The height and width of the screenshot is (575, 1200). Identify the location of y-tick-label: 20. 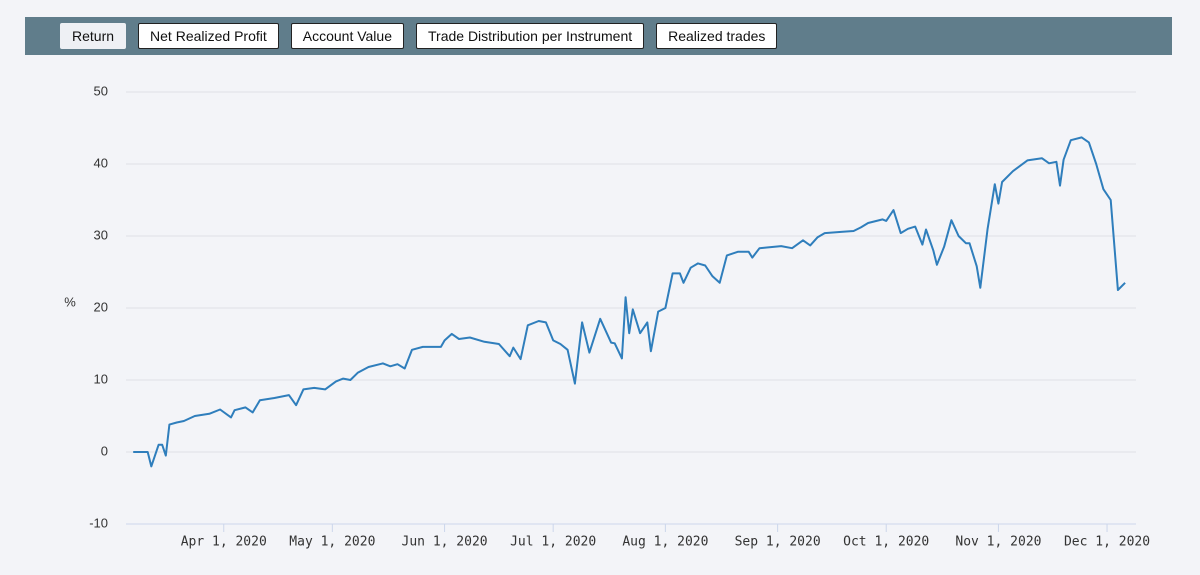
(101, 306).